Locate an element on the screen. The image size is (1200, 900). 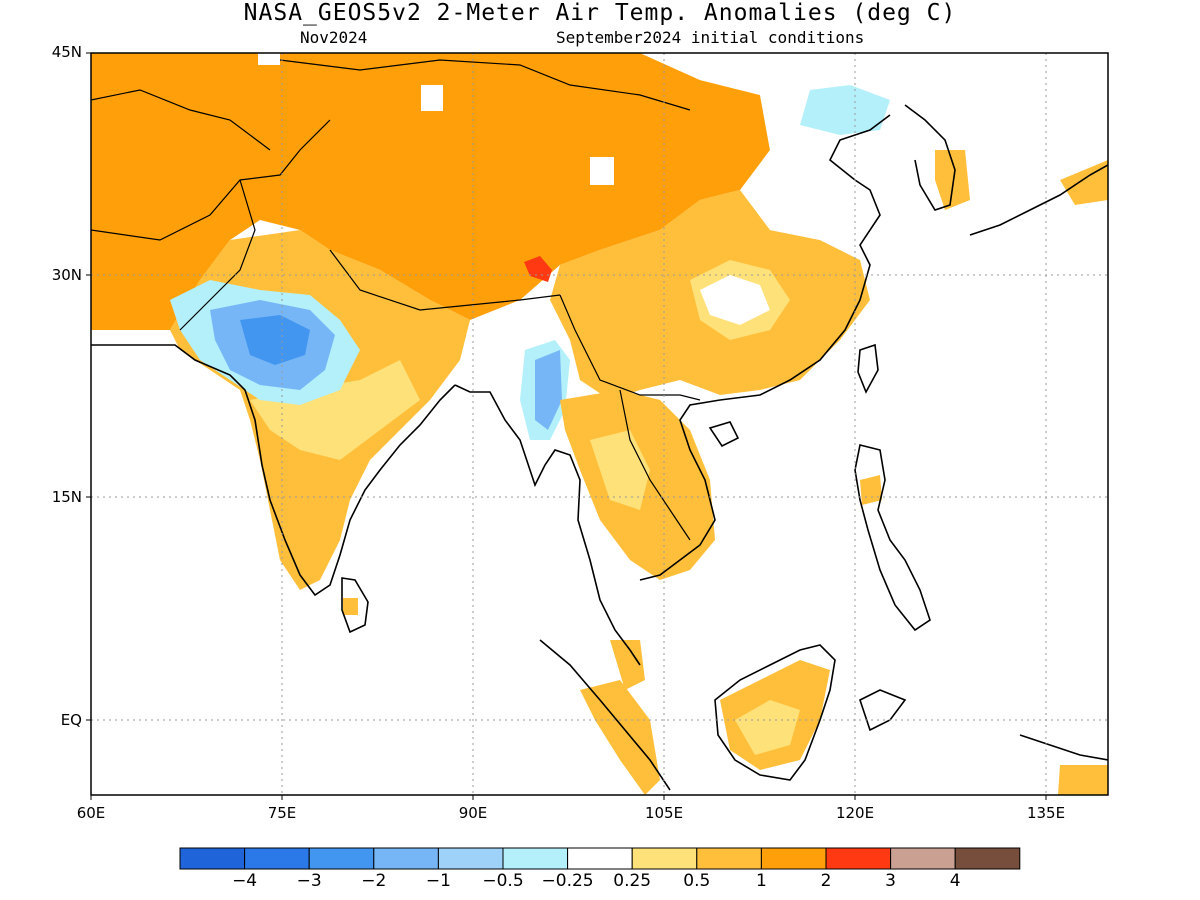
colorbar-label: 4 is located at coordinates (955, 881).